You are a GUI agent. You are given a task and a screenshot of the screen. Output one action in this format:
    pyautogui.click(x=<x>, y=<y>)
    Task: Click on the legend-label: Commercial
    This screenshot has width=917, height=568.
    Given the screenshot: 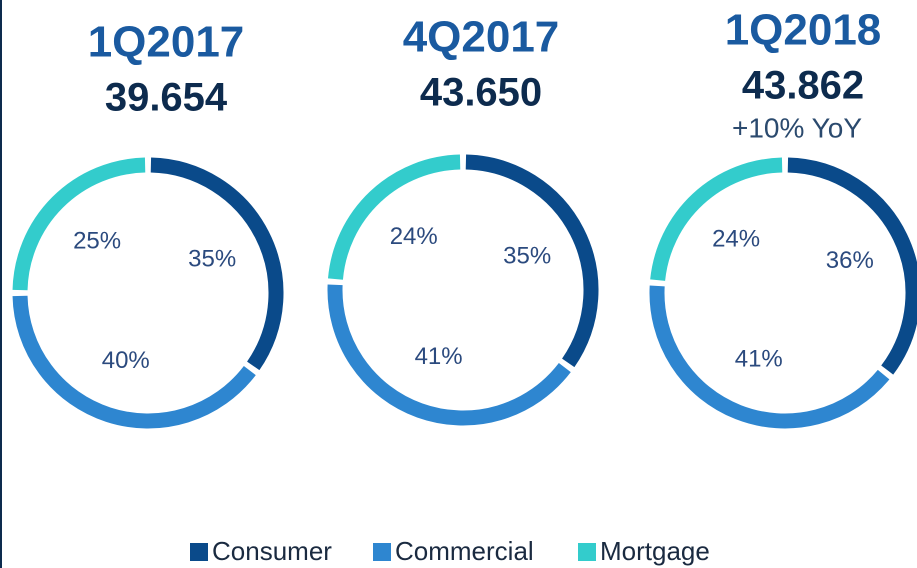 What is the action you would take?
    pyautogui.click(x=464, y=551)
    